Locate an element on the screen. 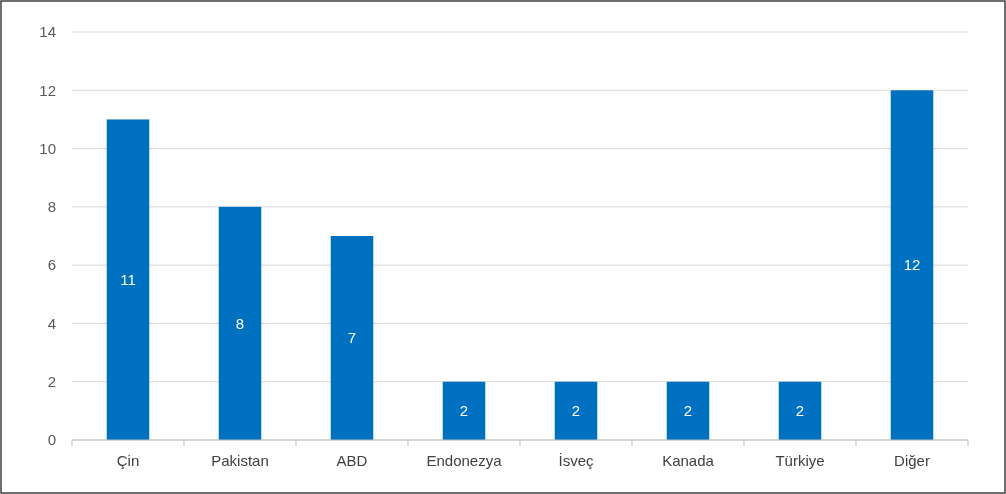 This screenshot has width=1006, height=494. y-tick-label: 4 is located at coordinates (51, 323).